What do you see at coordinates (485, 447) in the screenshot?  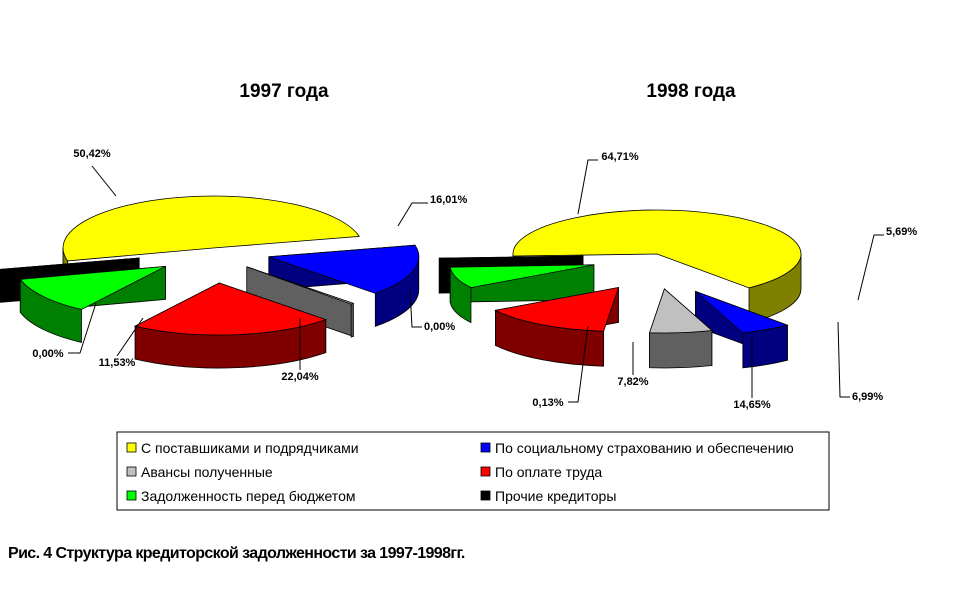 I see `legend-swatch-social` at bounding box center [485, 447].